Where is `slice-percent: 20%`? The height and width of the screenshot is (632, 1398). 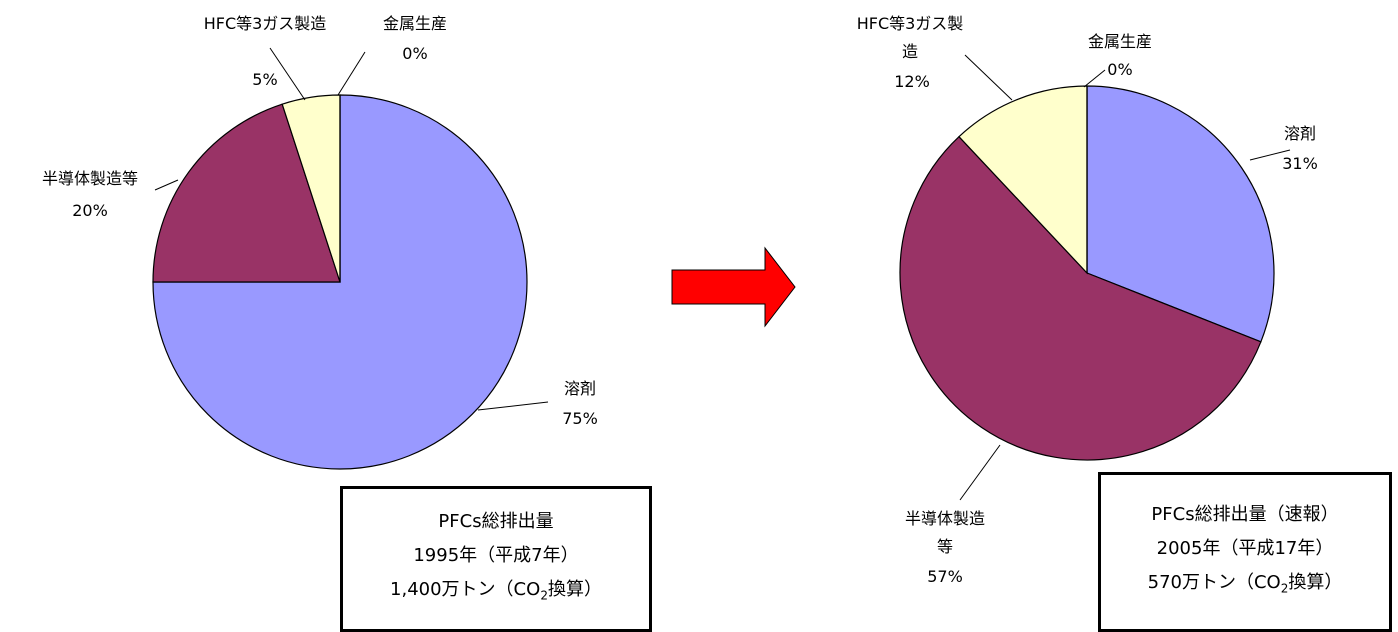
slice-percent: 20% is located at coordinates (90, 210).